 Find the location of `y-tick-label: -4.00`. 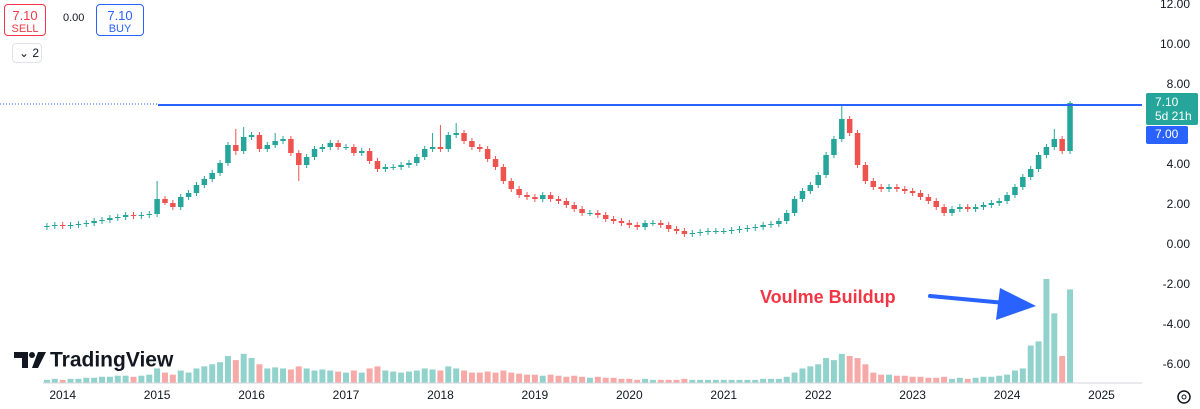

y-tick-label: -4.00 is located at coordinates (1177, 324).